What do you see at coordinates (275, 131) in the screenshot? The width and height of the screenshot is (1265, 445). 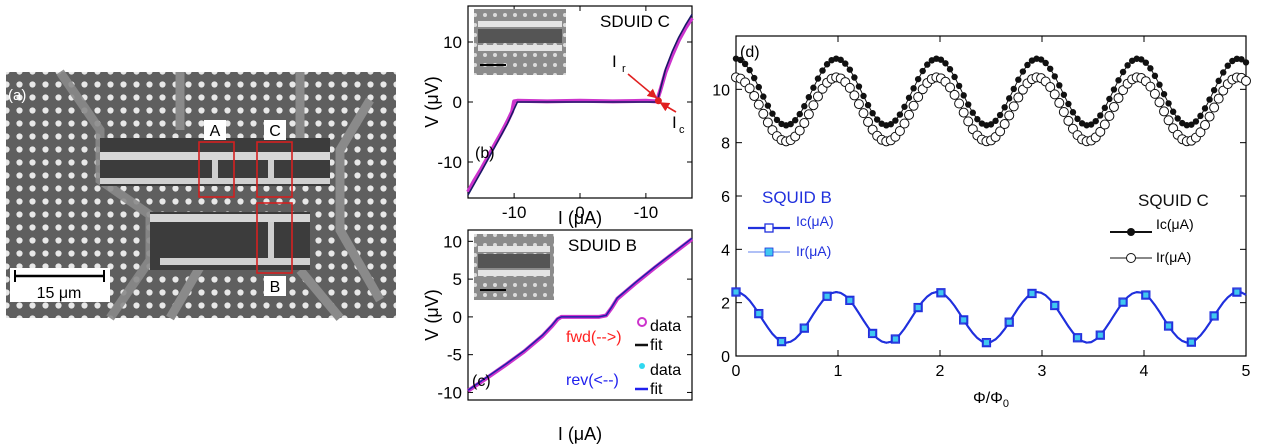 I see `box-label-c: C` at bounding box center [275, 131].